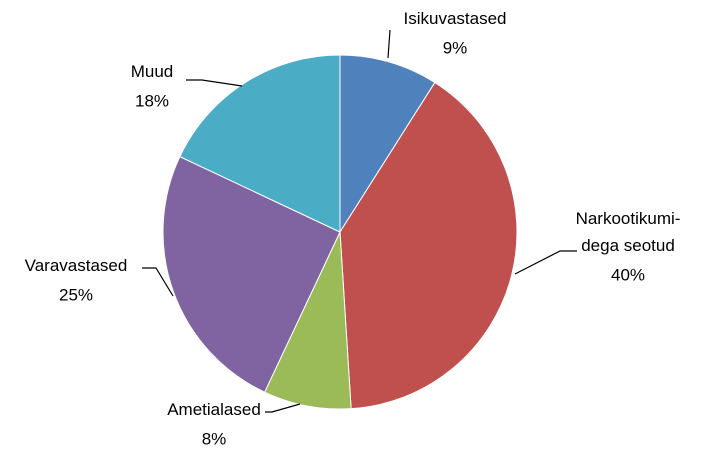 This screenshot has height=452, width=713. I want to click on slice-label: Varavastased, so click(76, 265).